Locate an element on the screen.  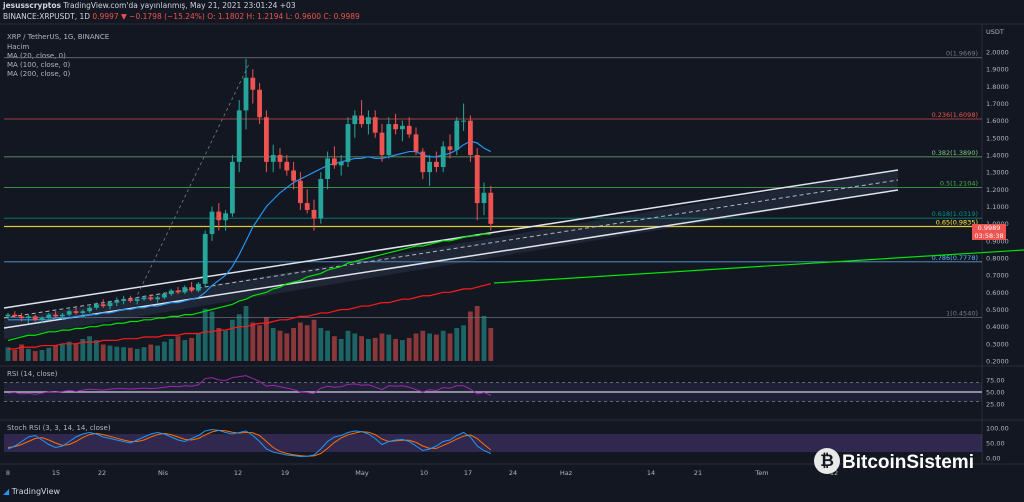
time-tick-label: 12 is located at coordinates (238, 473).